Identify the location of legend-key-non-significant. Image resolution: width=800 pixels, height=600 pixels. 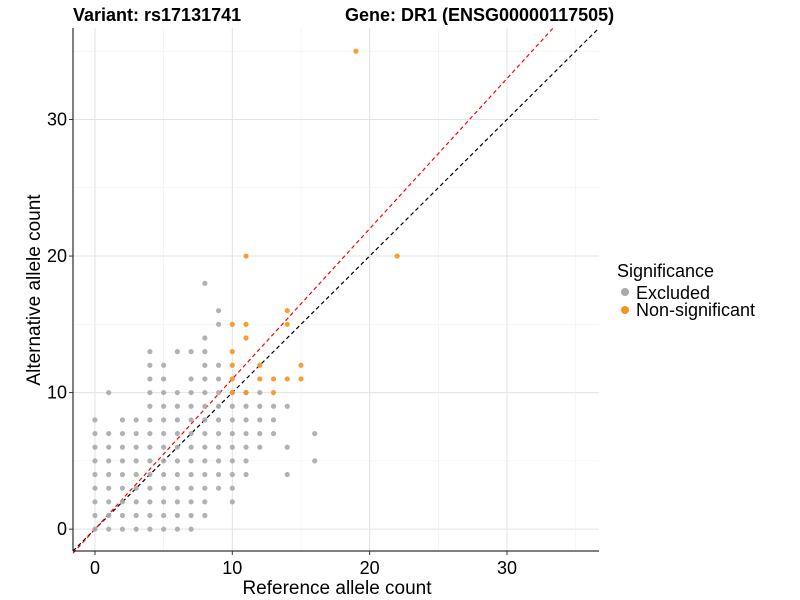
(625, 310).